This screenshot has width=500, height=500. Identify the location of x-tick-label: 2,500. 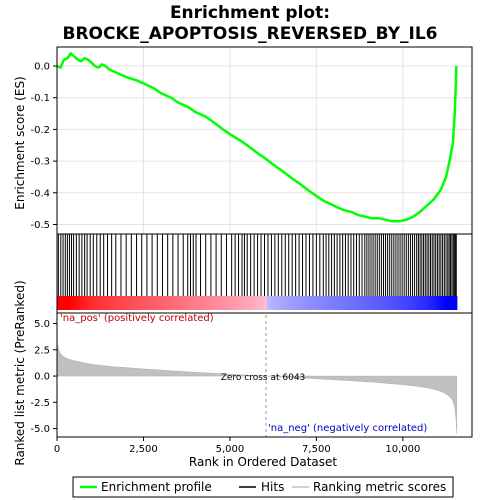
(143, 449).